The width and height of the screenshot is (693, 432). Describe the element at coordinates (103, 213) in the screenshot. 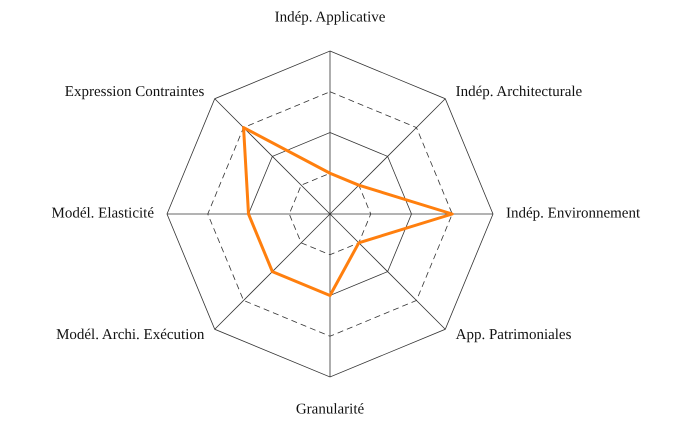

I see `spoke-label: Modél. Elasticité` at that location.